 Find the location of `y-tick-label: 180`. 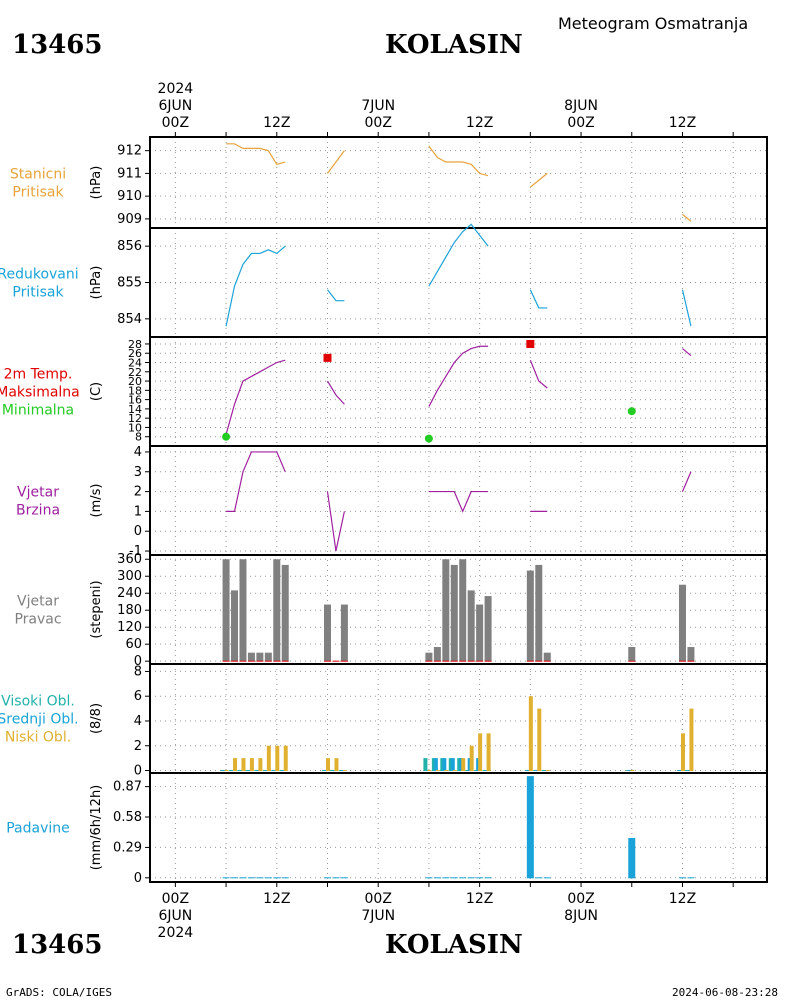

y-tick-label: 180 is located at coordinates (129, 610).